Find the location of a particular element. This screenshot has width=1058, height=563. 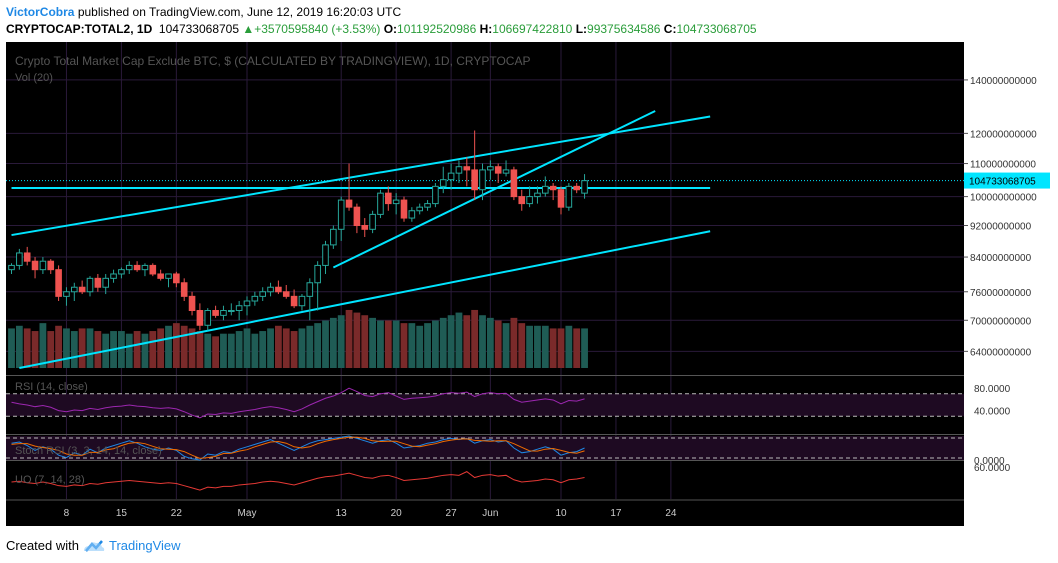

x-tick-label: 15 is located at coordinates (122, 513).